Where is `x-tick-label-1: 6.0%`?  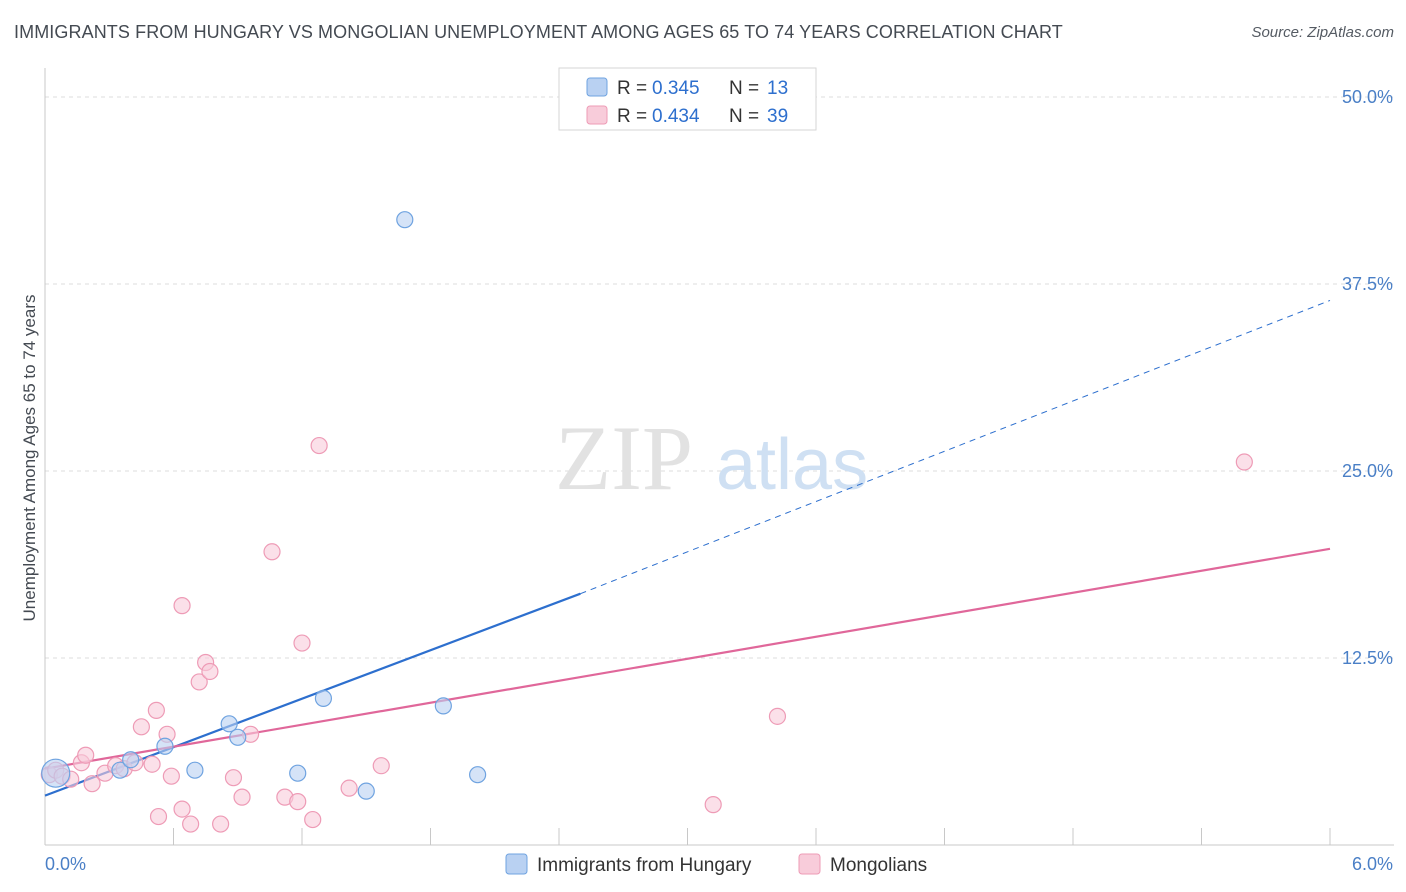
x-tick-label-1: 6.0% is located at coordinates (1372, 864).